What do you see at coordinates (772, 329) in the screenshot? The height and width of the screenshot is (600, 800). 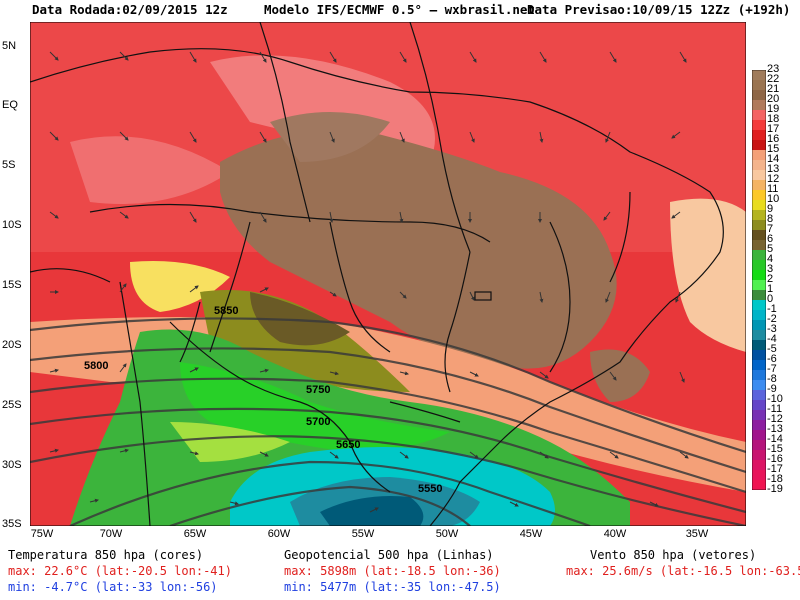 I see `colorbar-label: -3` at bounding box center [772, 329].